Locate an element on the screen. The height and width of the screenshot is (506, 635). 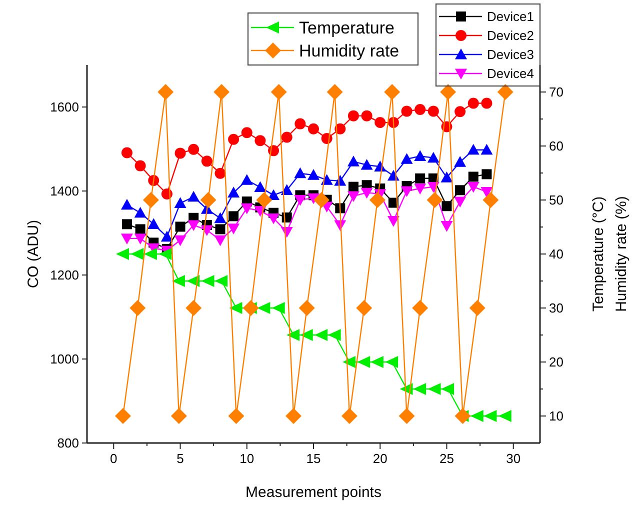
y-tick-label: 1600 is located at coordinates (64, 107).